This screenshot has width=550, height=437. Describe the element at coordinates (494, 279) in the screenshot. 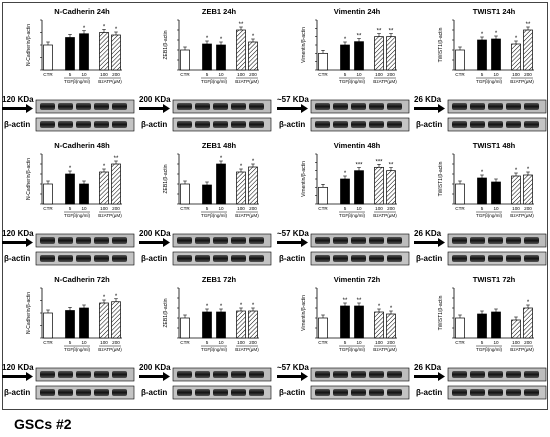

I see `chart-title: TWIST1 72h` at that location.